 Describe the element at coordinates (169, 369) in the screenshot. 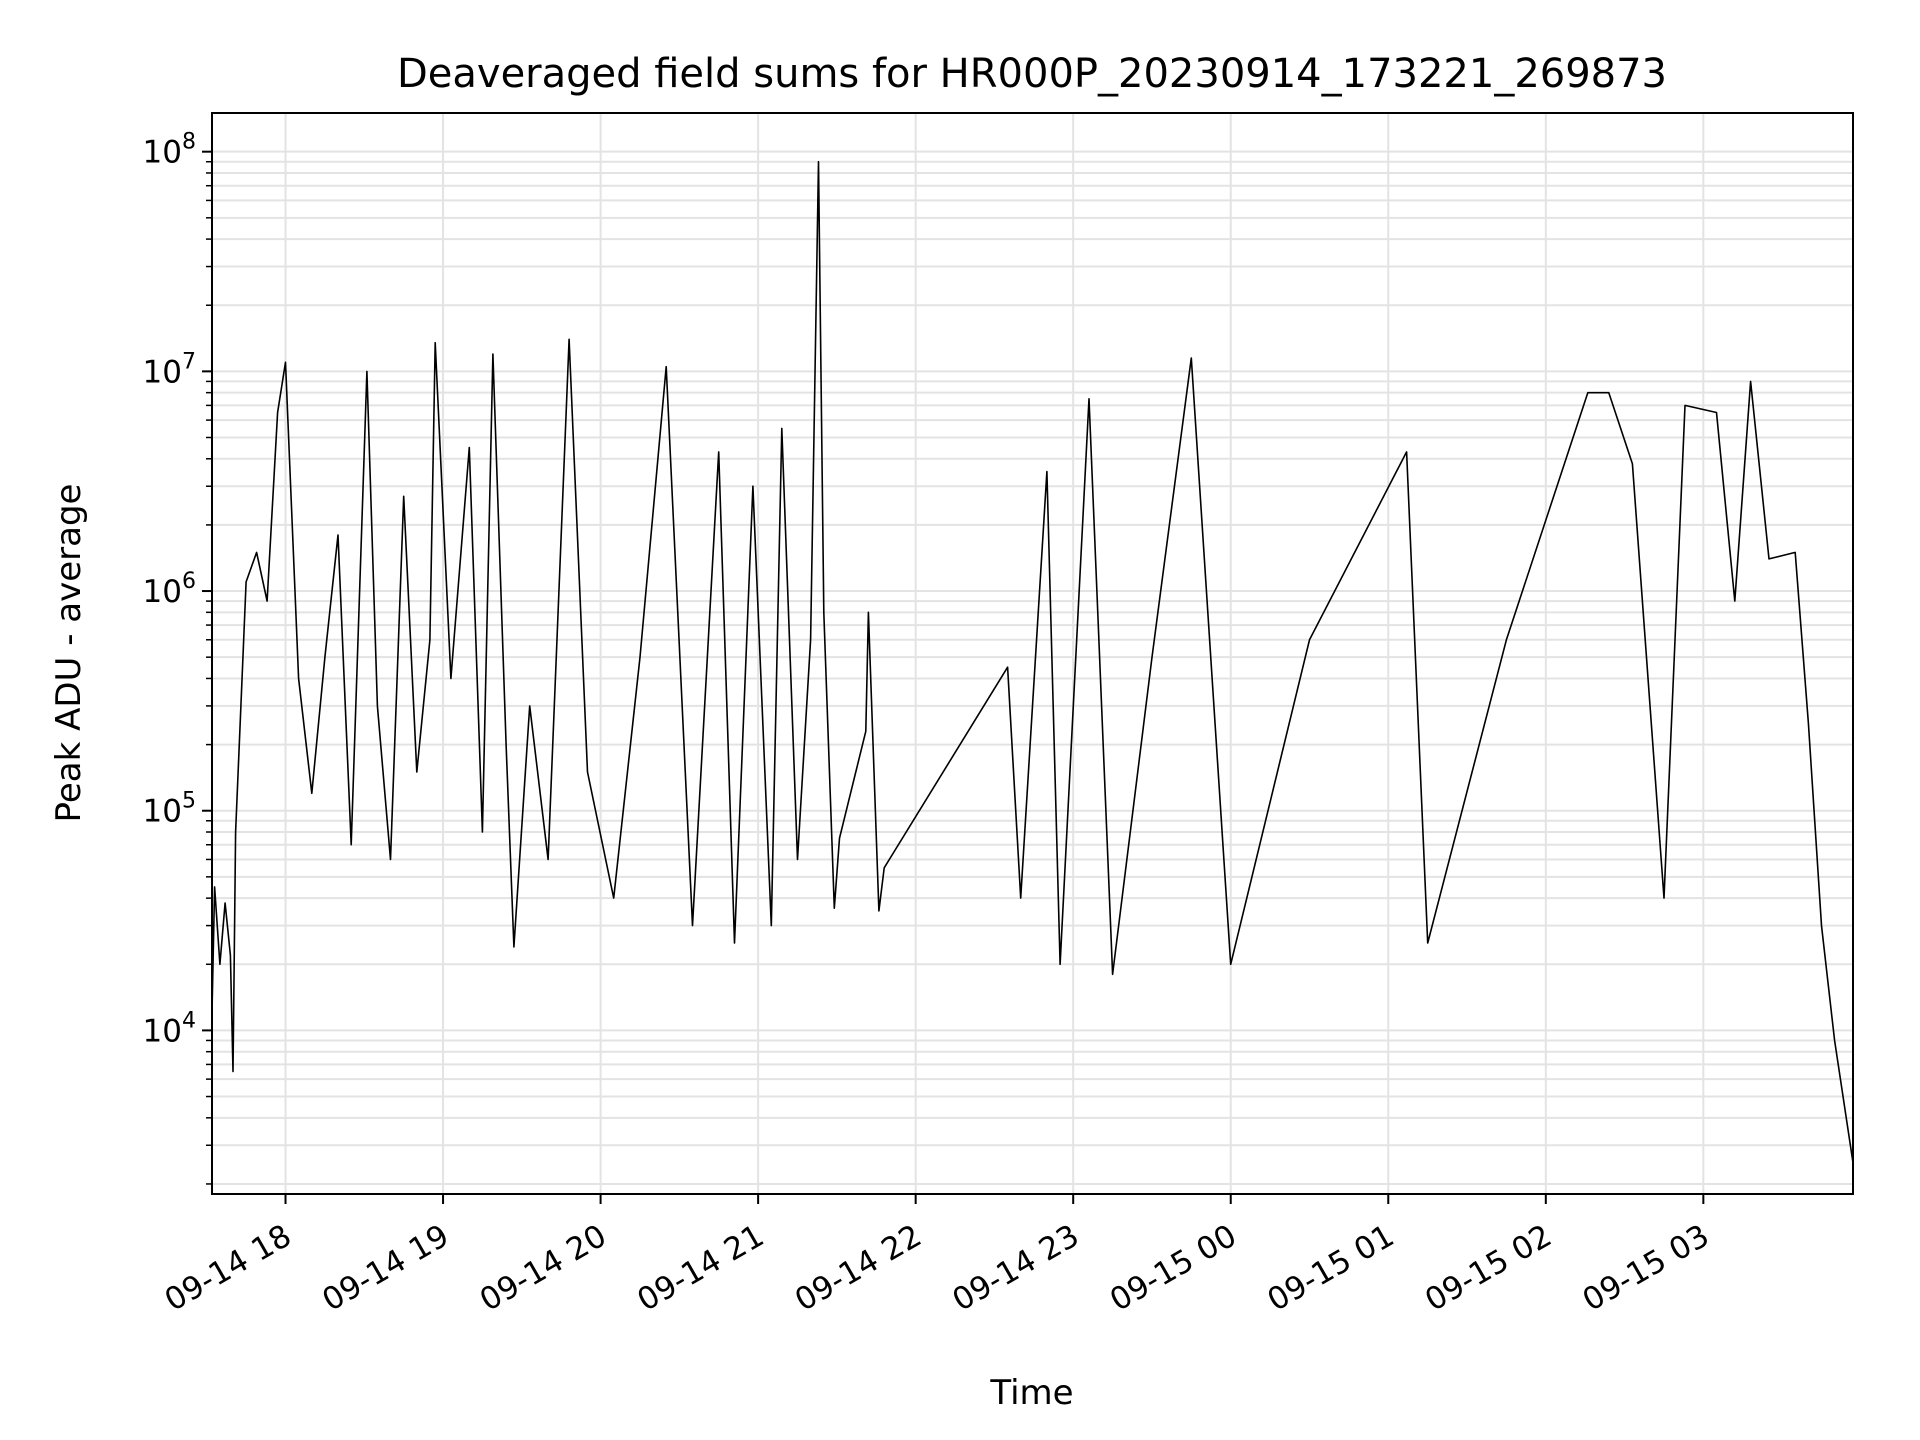

I see `y-tick-label: 10⁷` at that location.